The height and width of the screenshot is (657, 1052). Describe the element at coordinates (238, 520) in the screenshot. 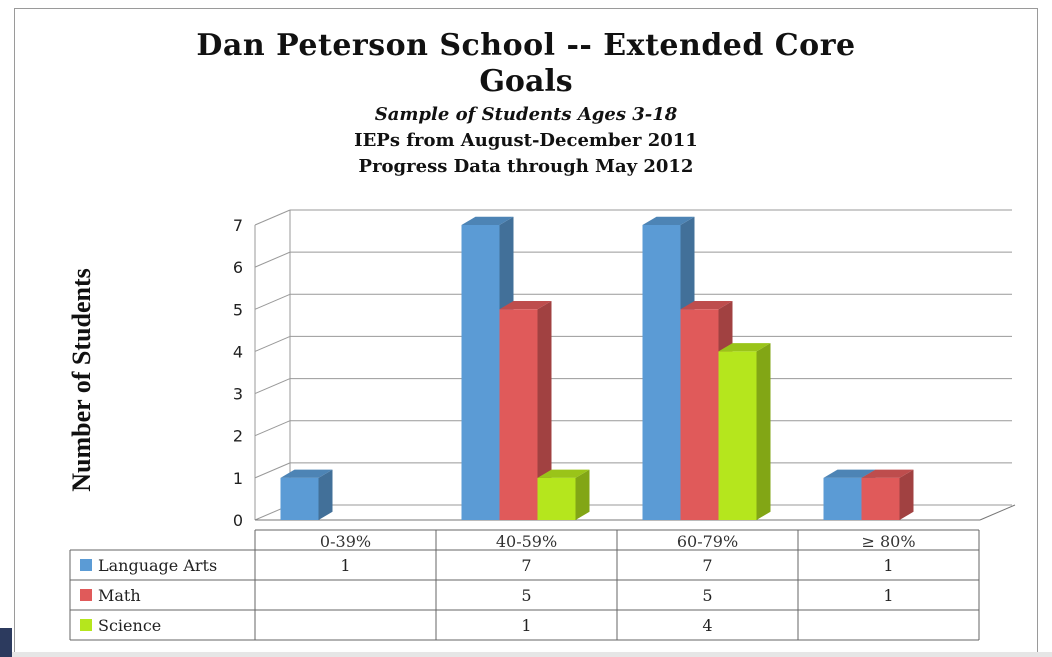

I see `y-tick-label: 0` at that location.